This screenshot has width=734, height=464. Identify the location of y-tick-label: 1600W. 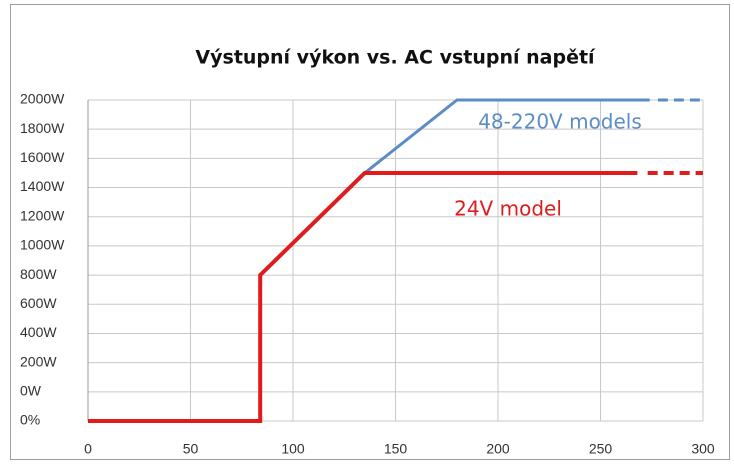
(42, 157).